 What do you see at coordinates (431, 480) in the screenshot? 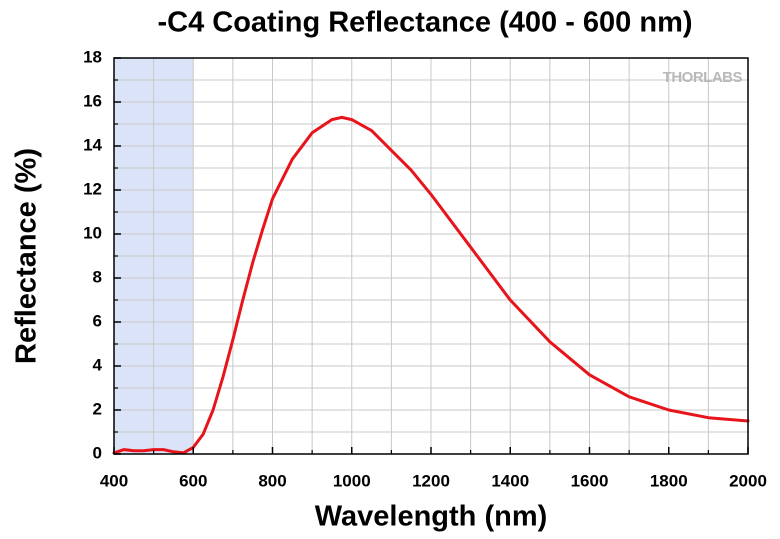
I see `x-tick-label: 1200` at bounding box center [431, 480].